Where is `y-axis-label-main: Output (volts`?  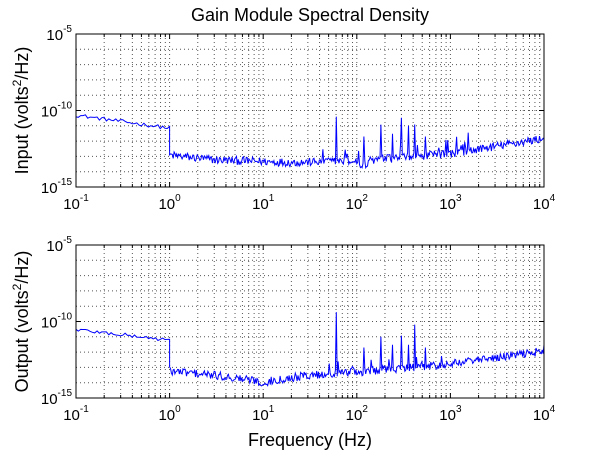
y-axis-label-main: Output (volts is located at coordinates (22, 341).